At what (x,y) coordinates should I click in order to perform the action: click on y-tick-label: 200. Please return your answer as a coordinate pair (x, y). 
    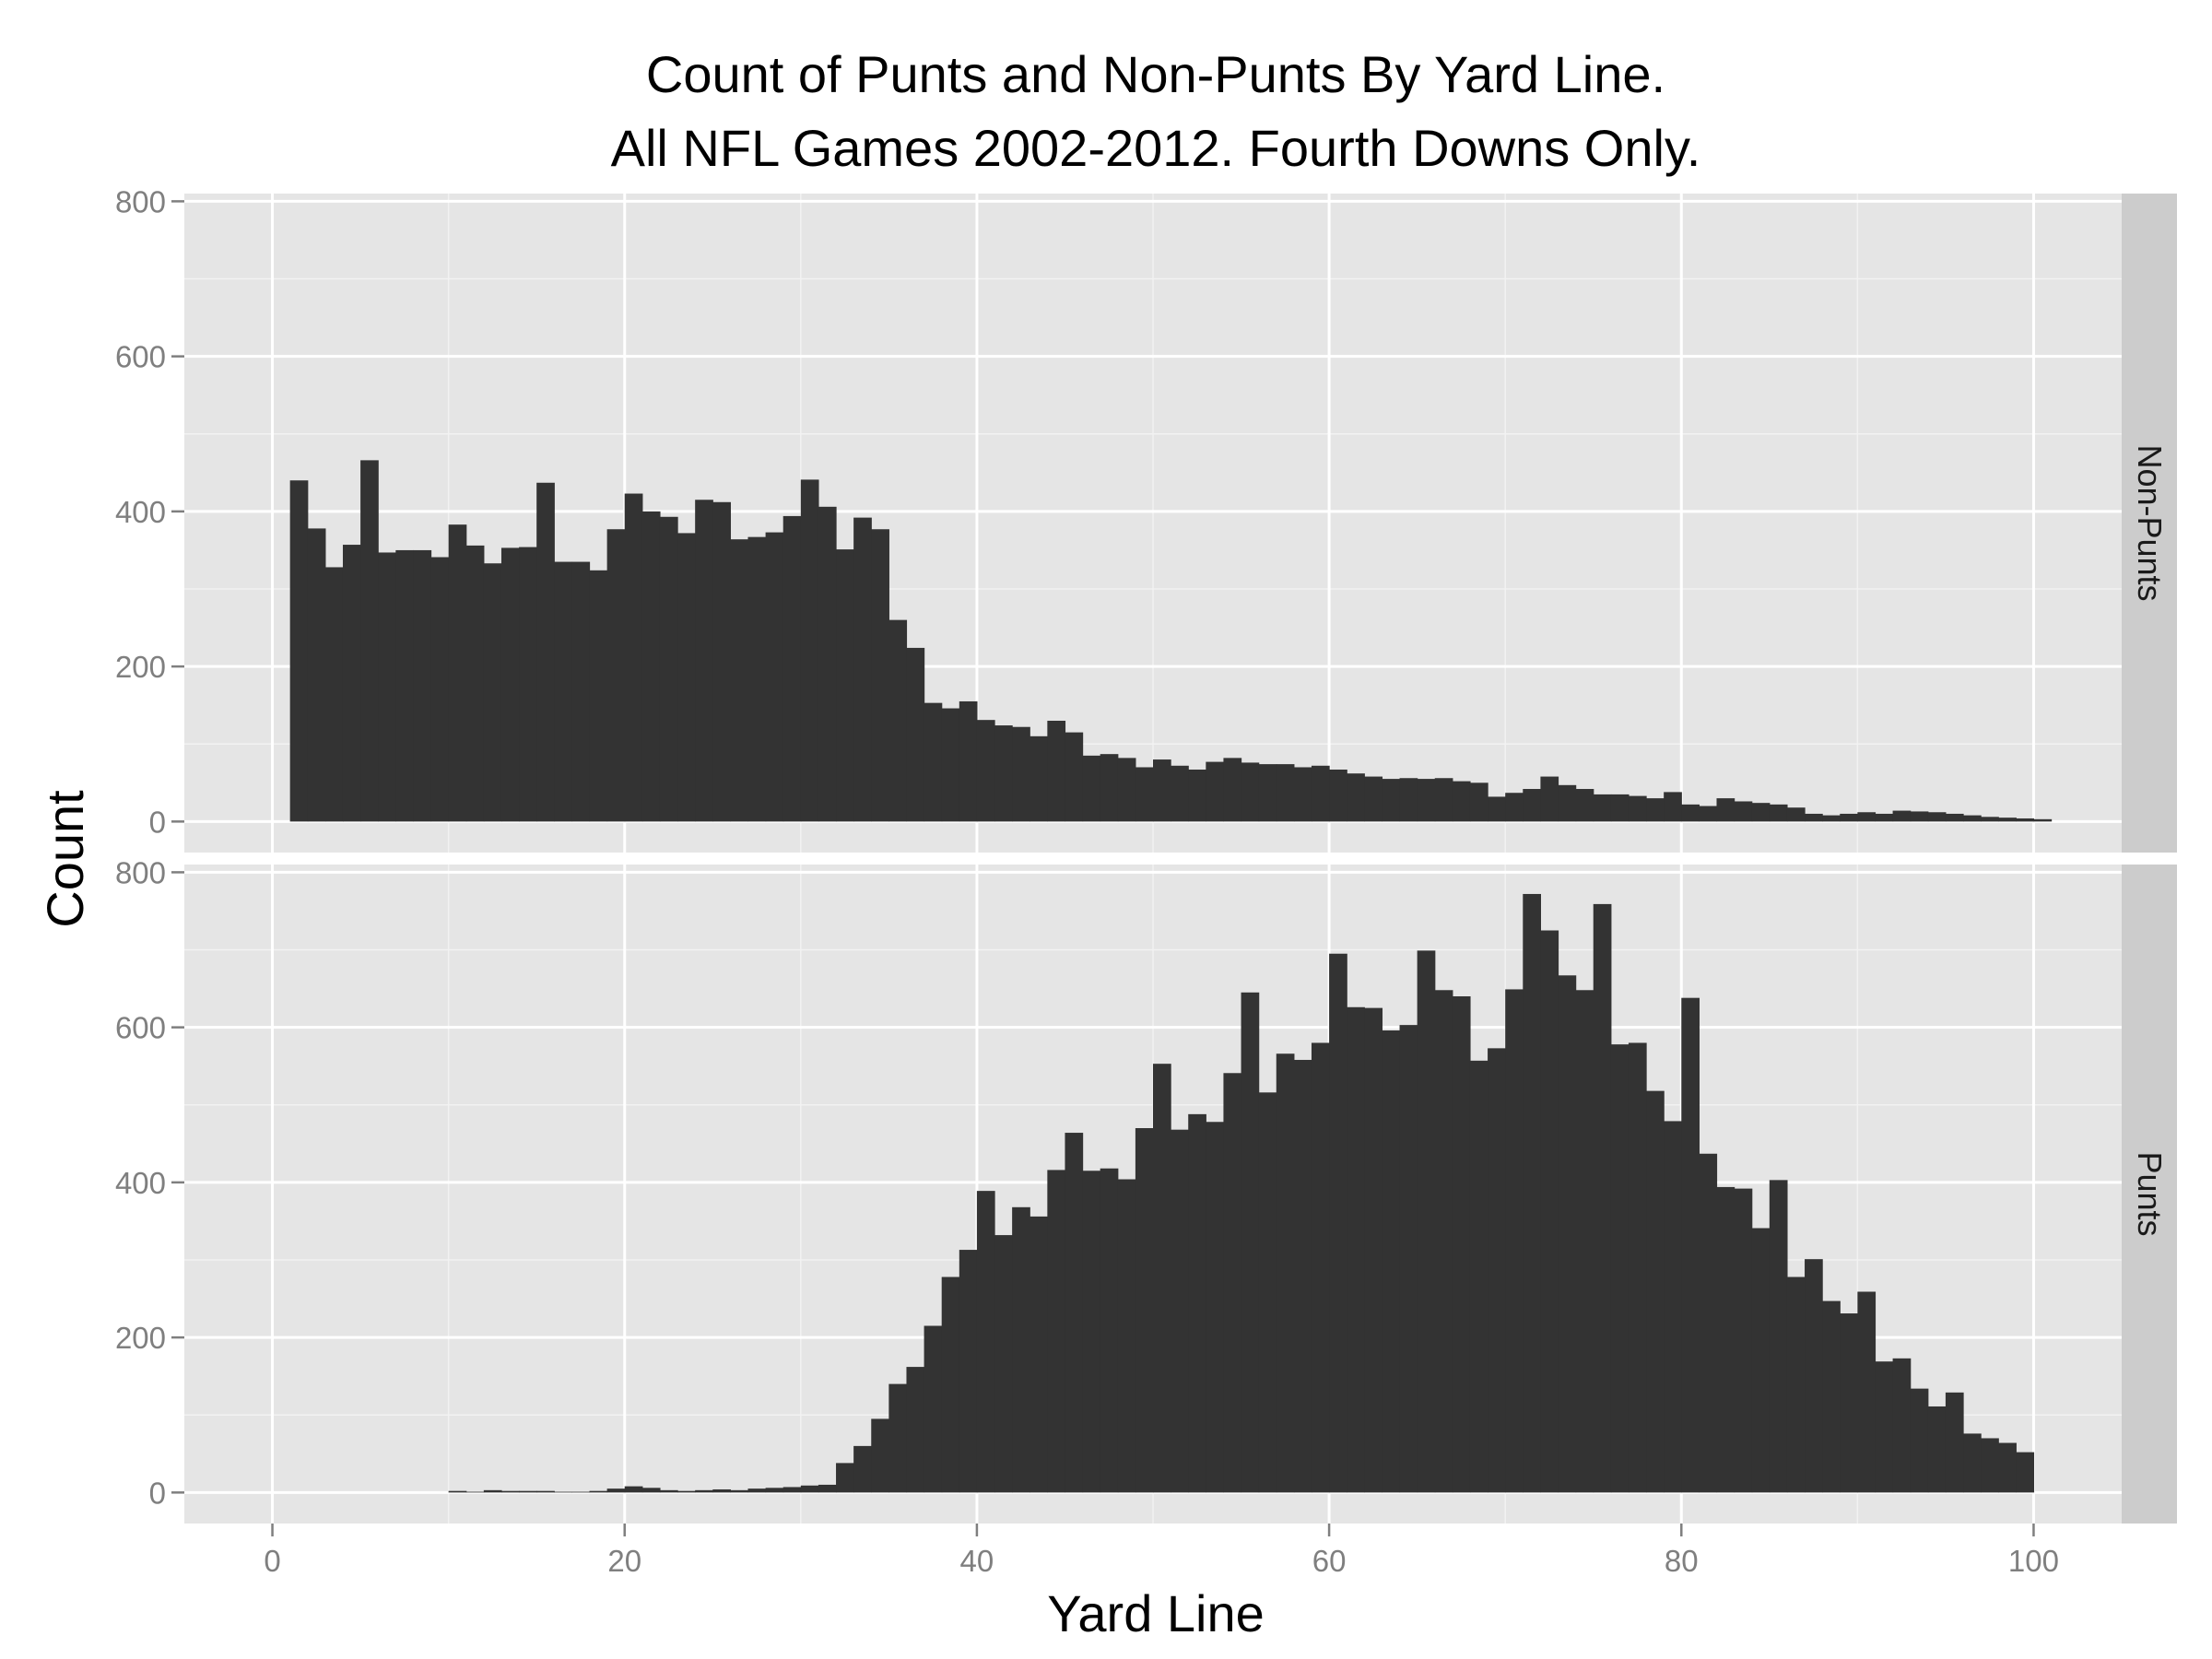
    Looking at the image, I should click on (140, 667).